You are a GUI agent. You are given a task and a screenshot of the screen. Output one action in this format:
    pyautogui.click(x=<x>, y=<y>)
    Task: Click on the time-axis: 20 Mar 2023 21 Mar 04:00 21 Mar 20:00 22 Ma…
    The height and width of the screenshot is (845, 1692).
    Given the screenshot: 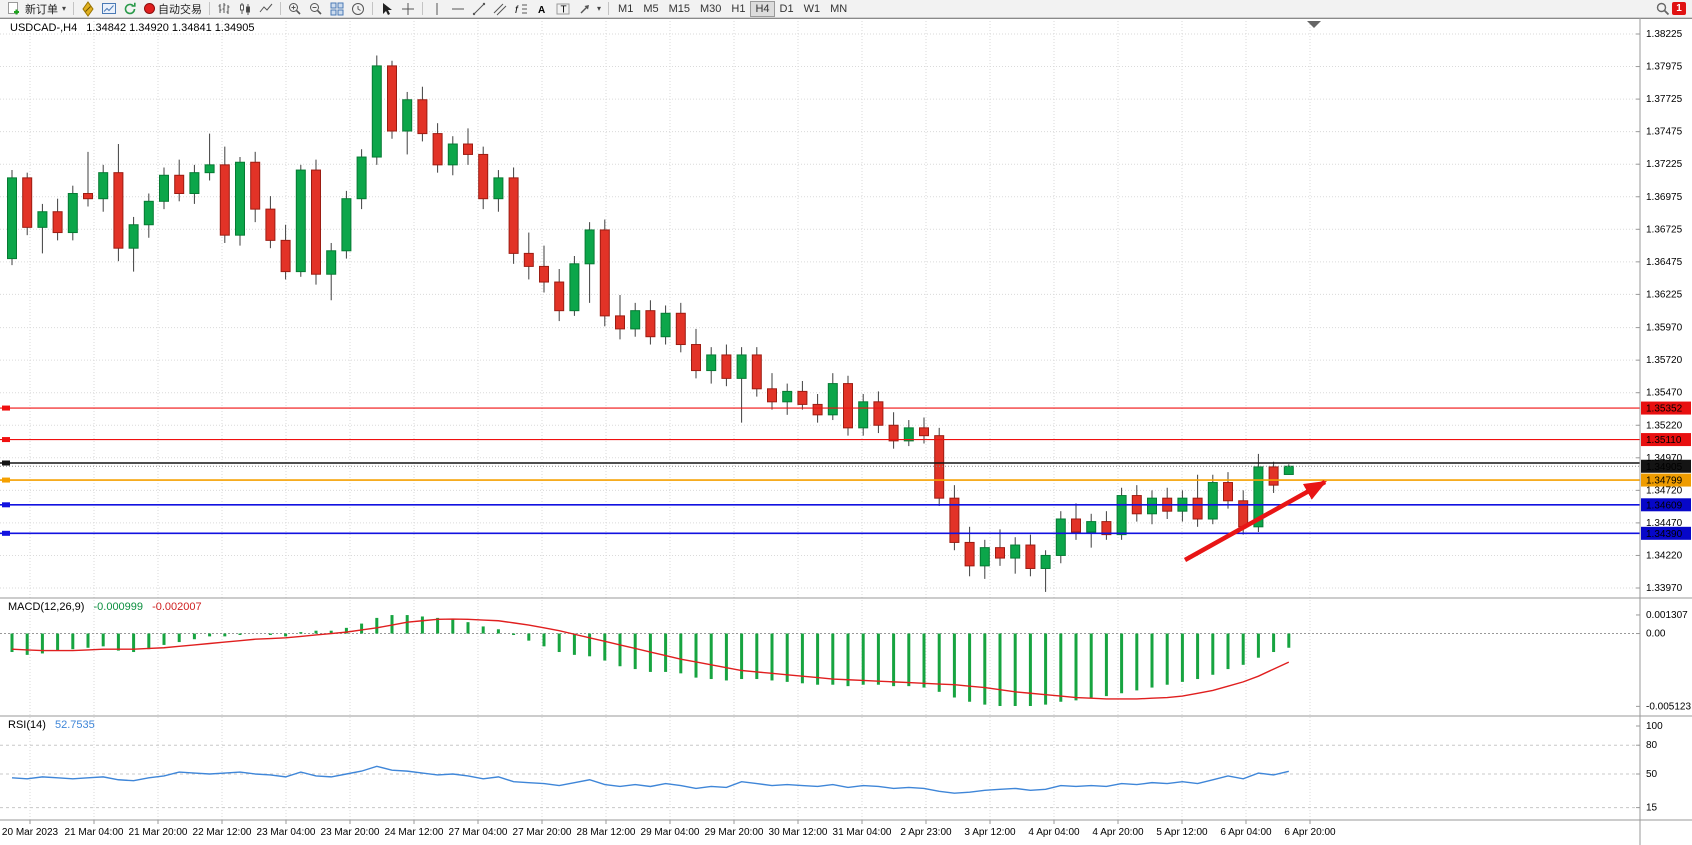 What is the action you would take?
    pyautogui.click(x=669, y=829)
    